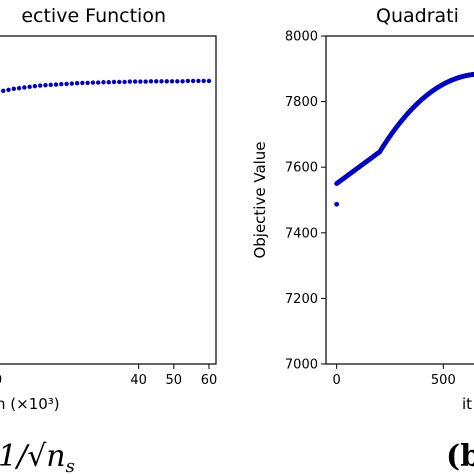 The image size is (474, 474). What do you see at coordinates (30, 404) in the screenshot?
I see `left-x-axis-label: n (×10³)` at bounding box center [30, 404].